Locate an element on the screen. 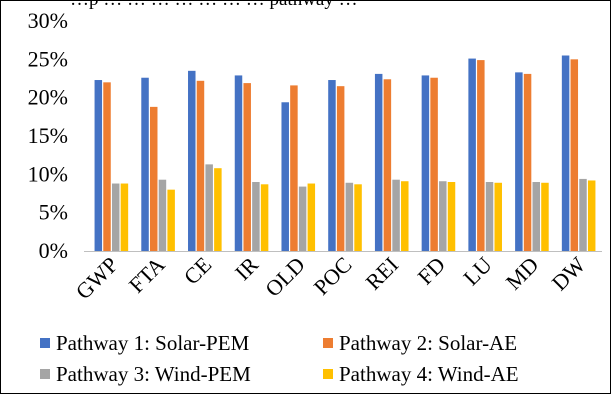 This screenshot has height=399, width=611. legend-item: Pathway 2: Solar-AE is located at coordinates (420, 343).